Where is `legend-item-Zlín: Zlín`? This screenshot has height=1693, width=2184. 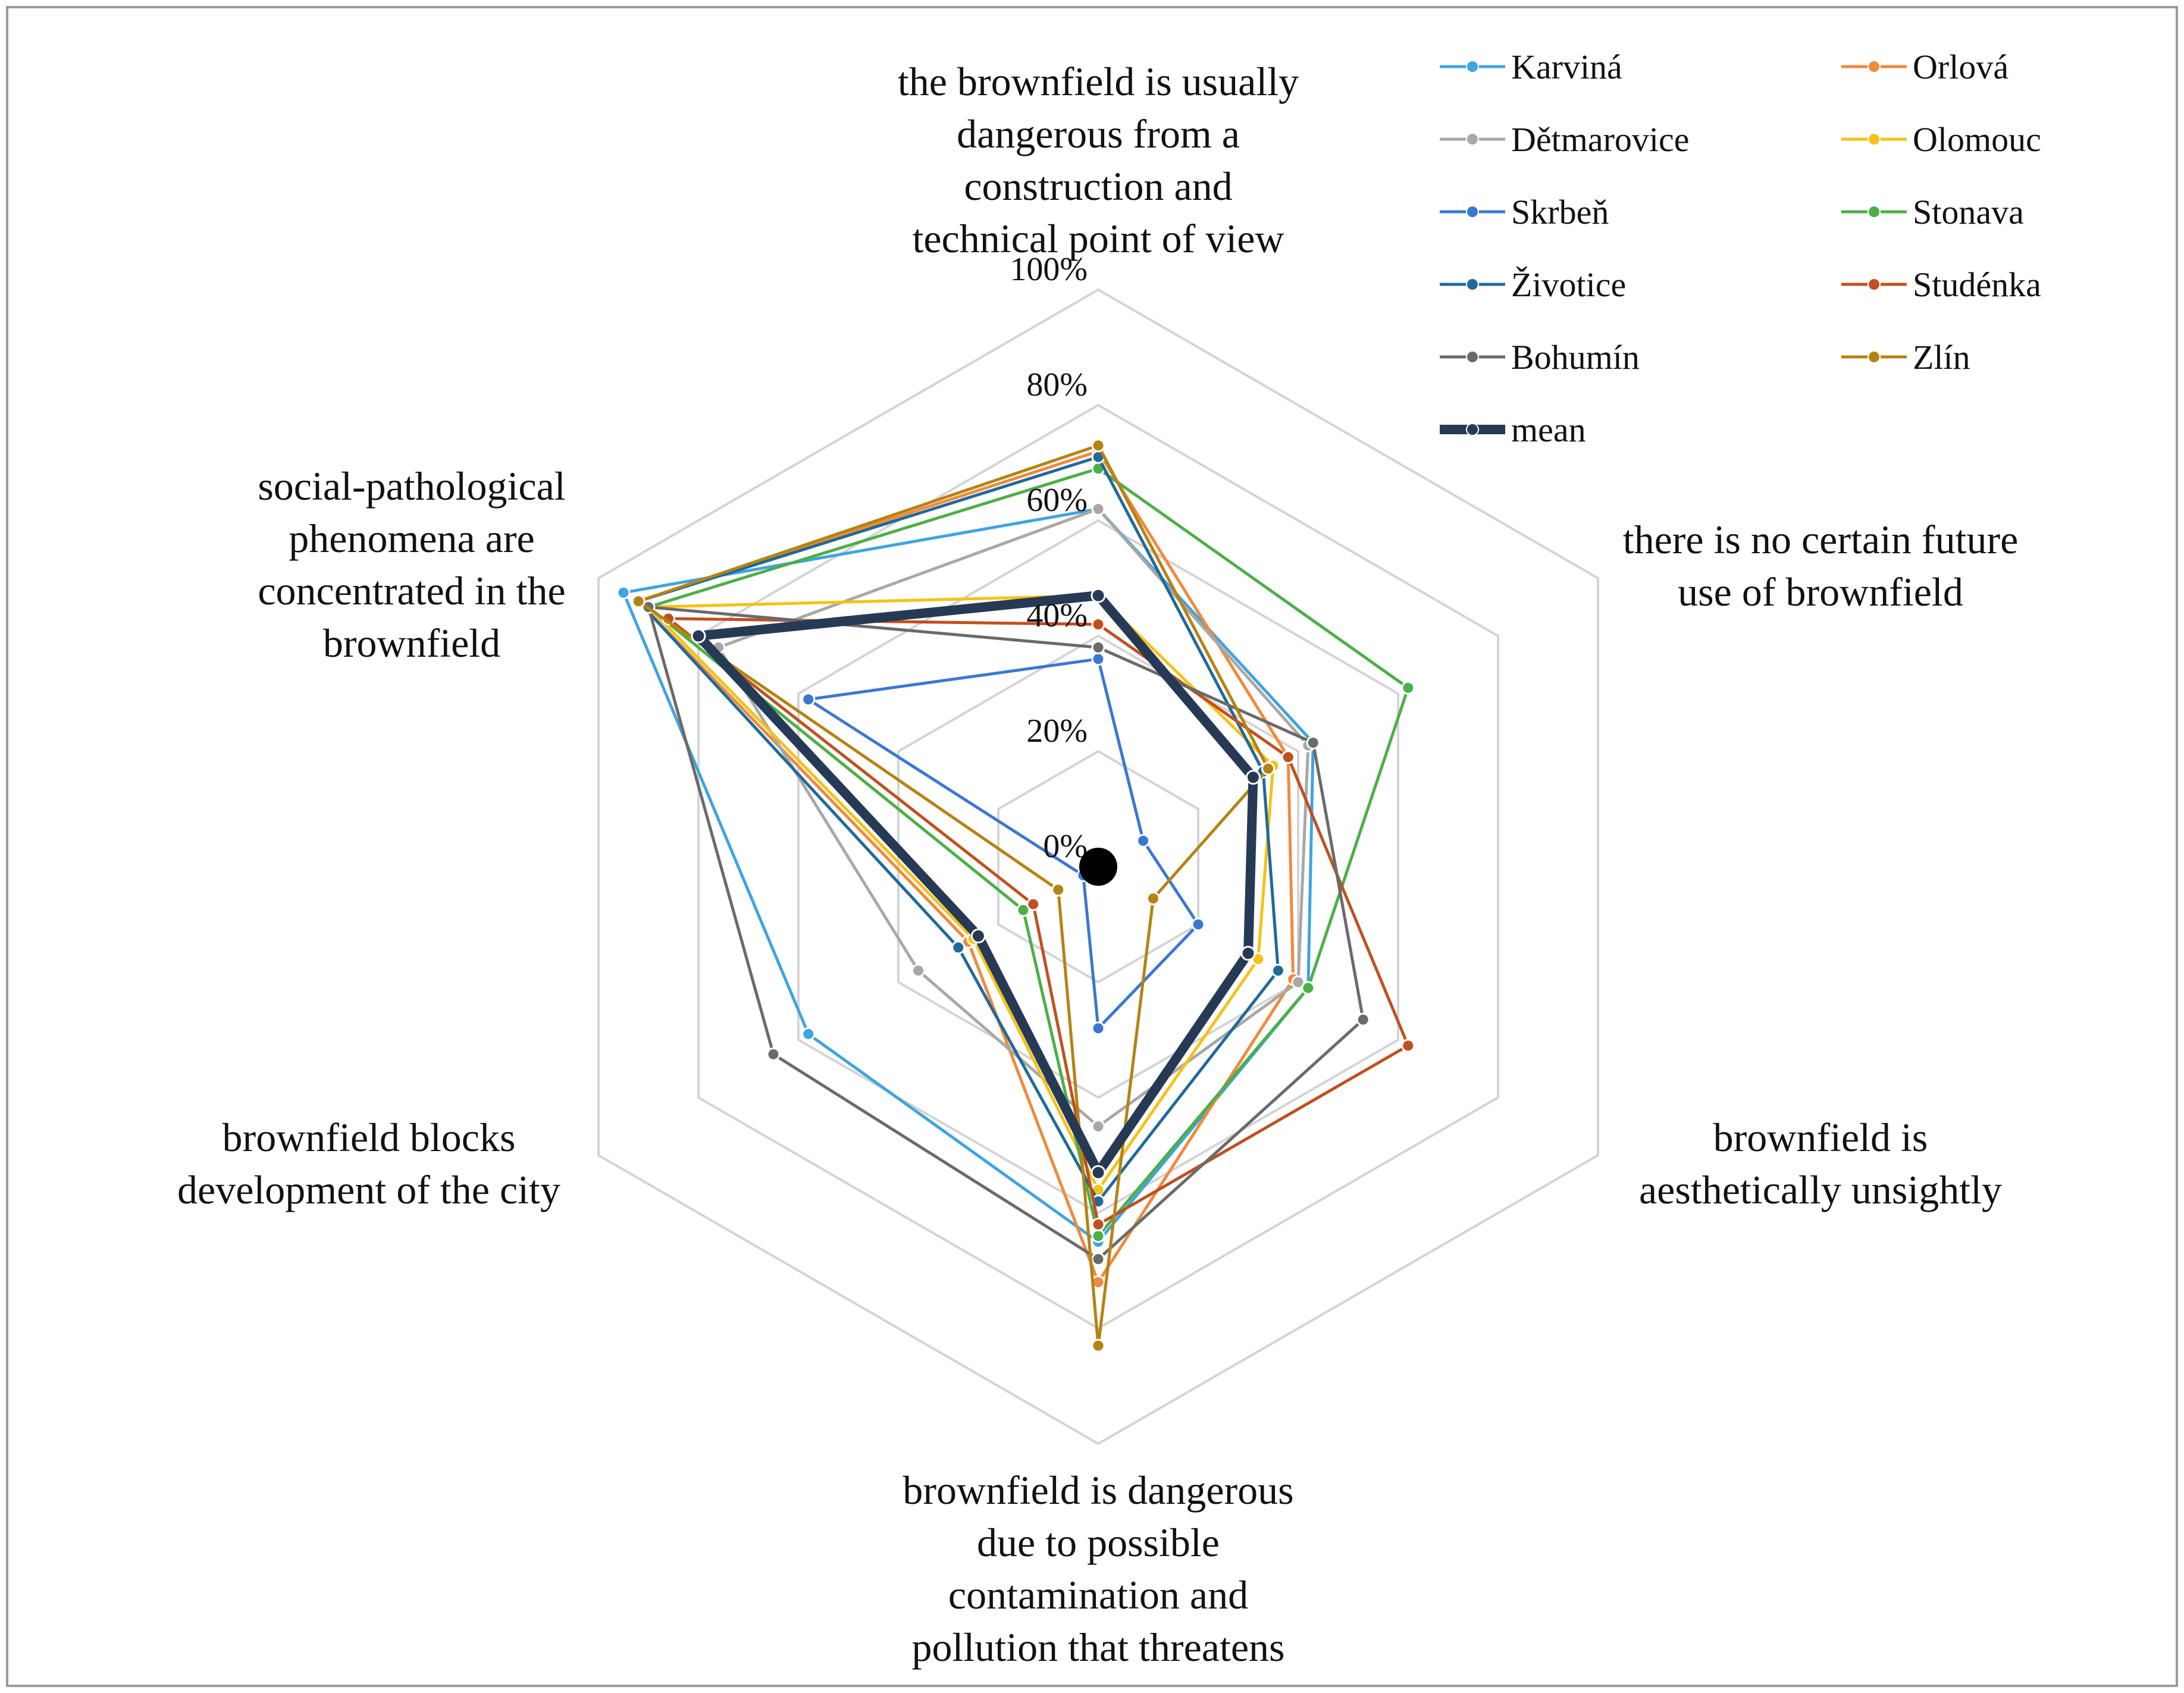
legend-item-Zlín: Zlín is located at coordinates (1905, 357).